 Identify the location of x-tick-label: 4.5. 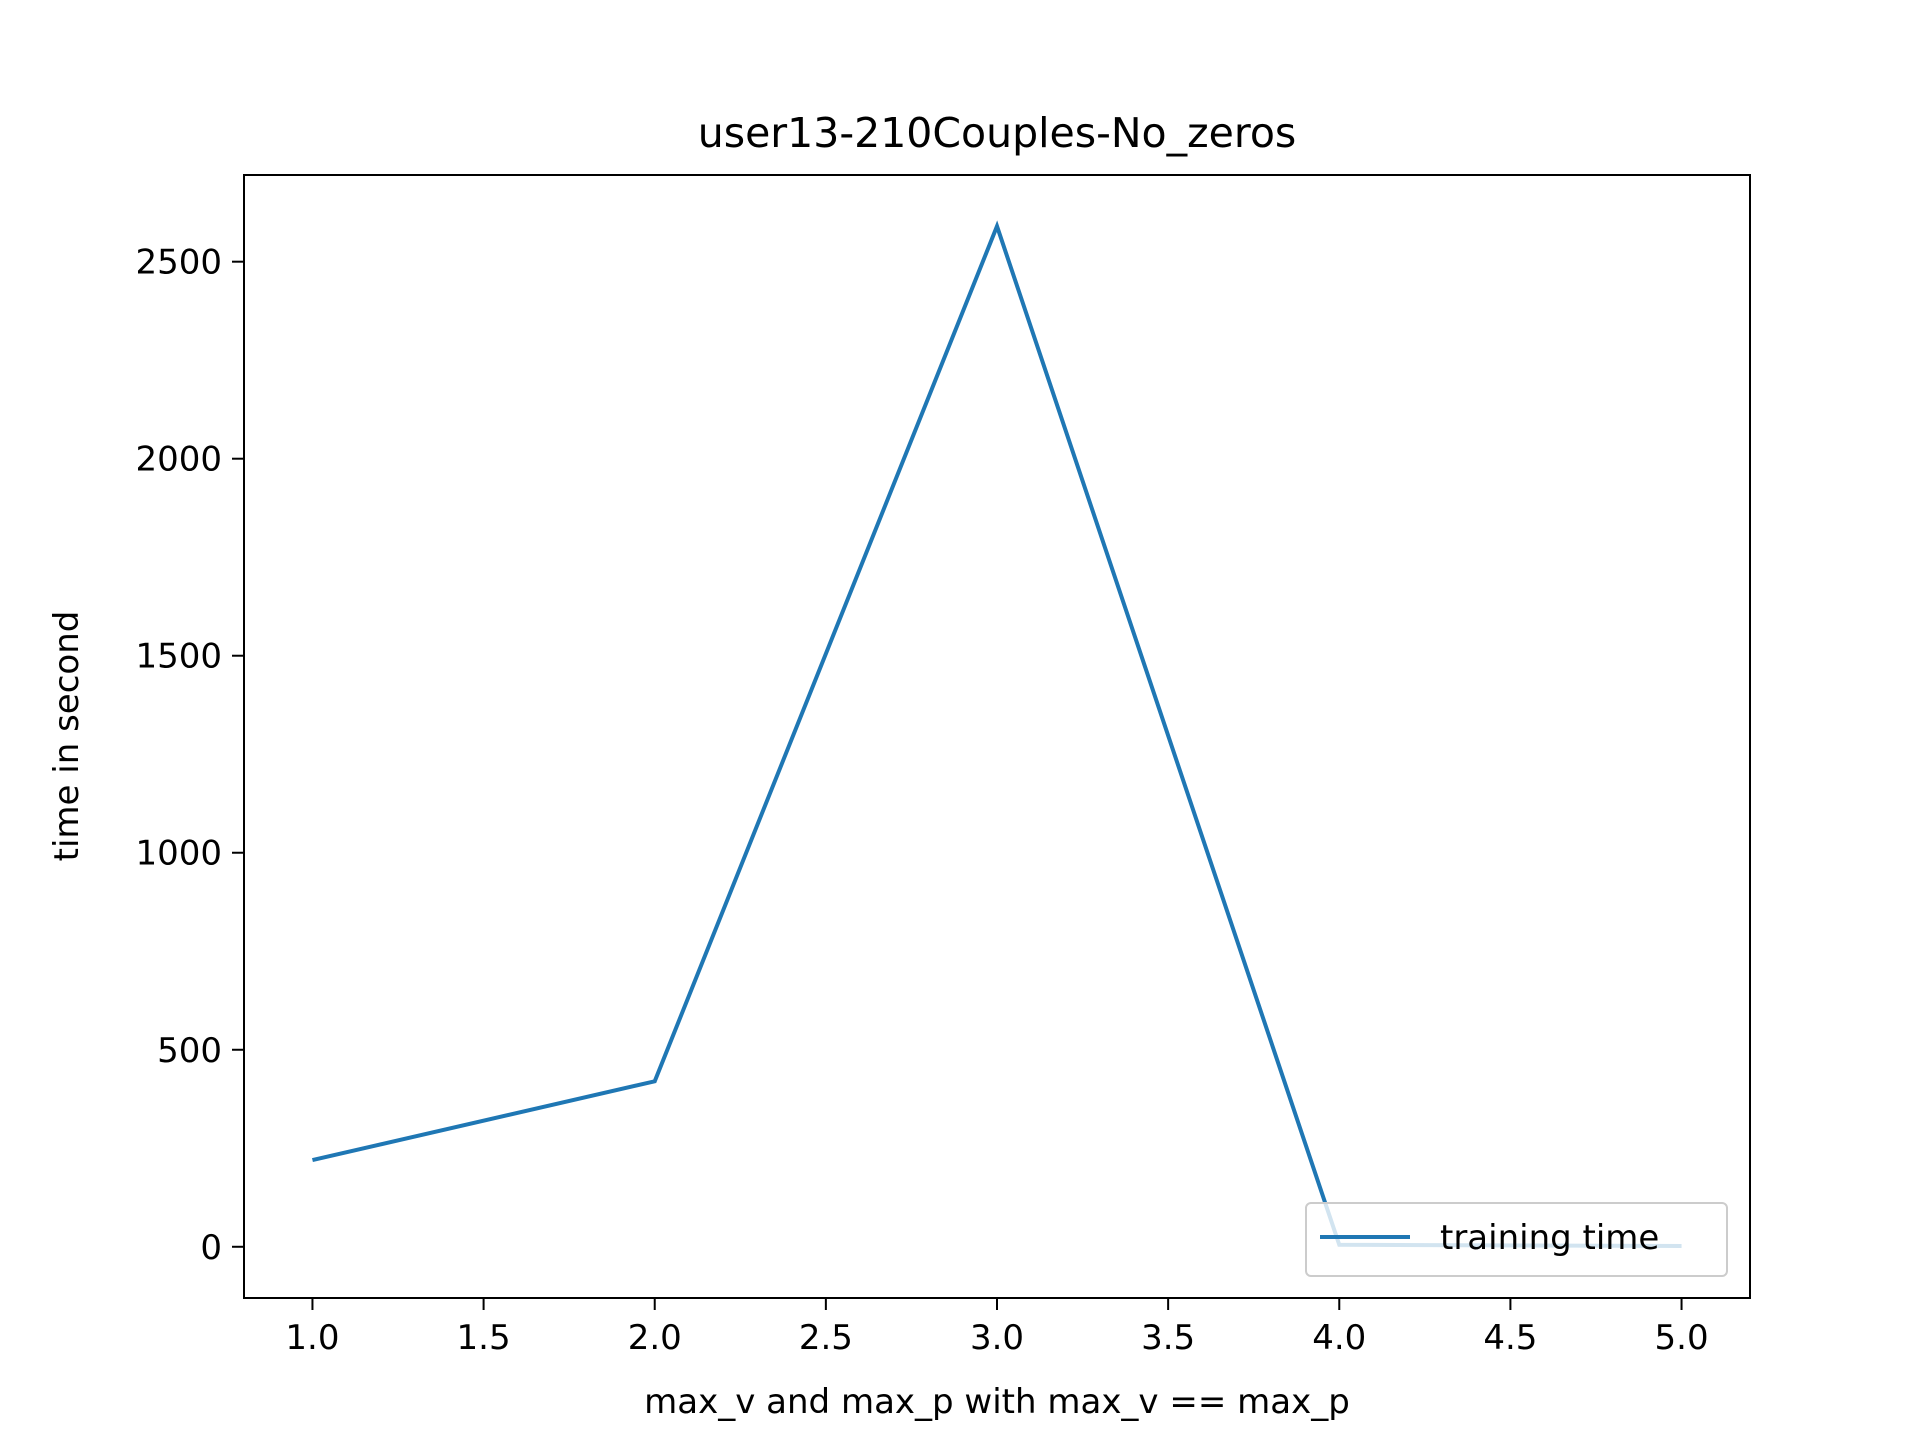
(1510, 1338).